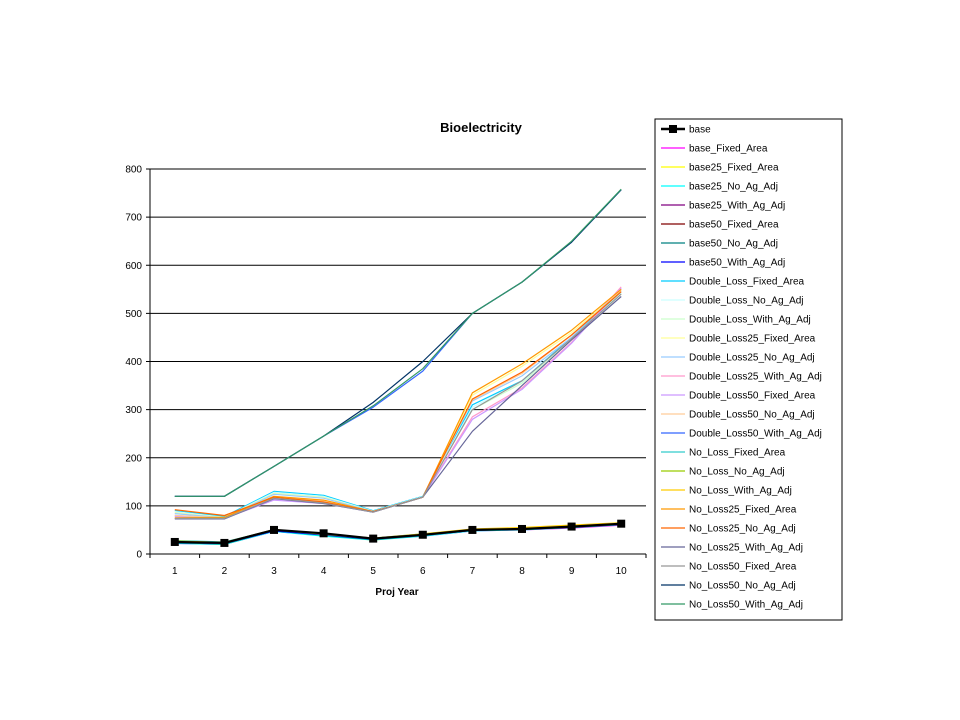 This screenshot has width=960, height=720. Describe the element at coordinates (747, 282) in the screenshot. I see `legend-label: Double_Loss_Fixed_Area` at that location.